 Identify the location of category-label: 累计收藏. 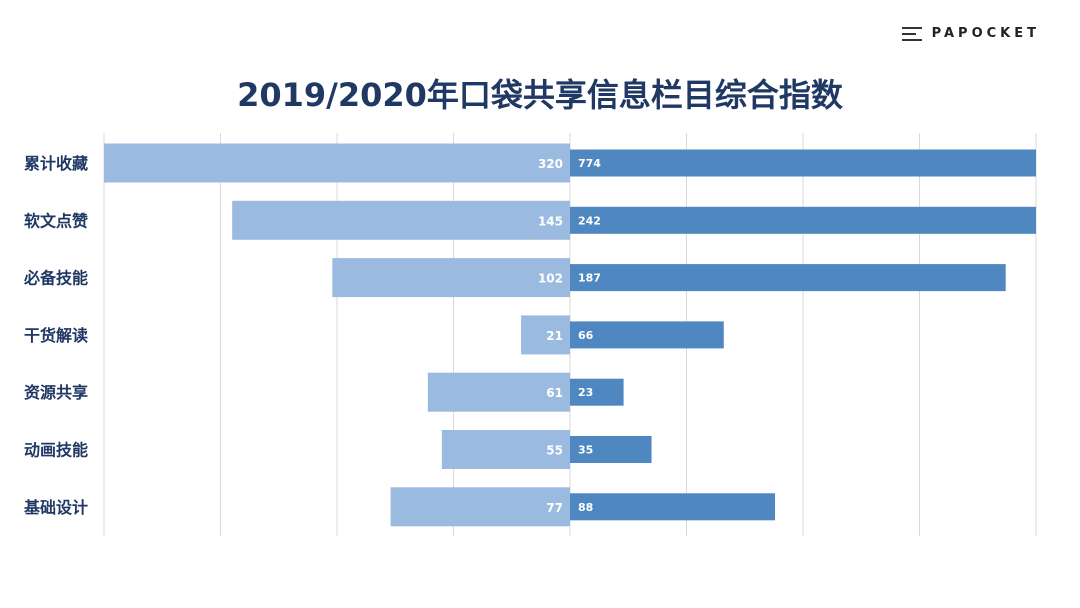
(56, 163).